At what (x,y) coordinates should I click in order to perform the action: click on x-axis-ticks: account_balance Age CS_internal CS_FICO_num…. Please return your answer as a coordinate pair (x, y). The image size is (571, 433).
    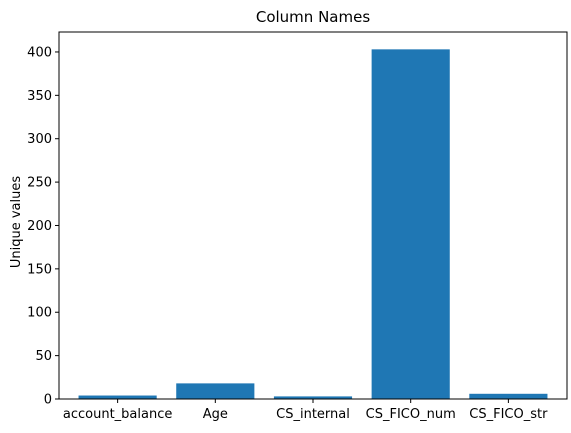
    Looking at the image, I should click on (305, 410).